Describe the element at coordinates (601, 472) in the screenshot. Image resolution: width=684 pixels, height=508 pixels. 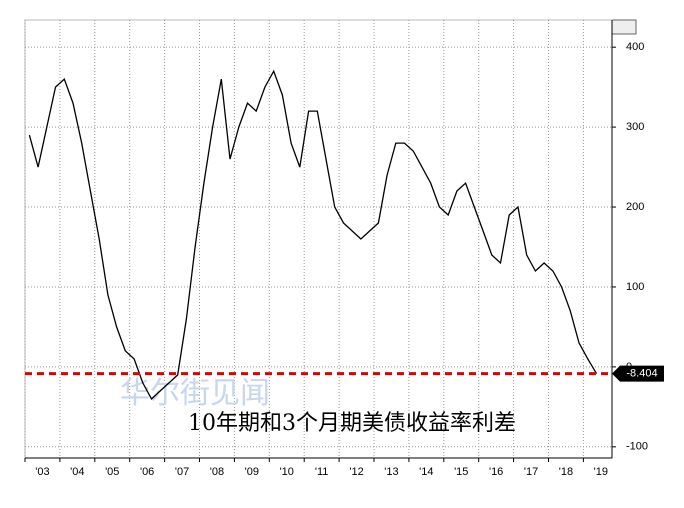
I see `x-tick-label: '19` at that location.